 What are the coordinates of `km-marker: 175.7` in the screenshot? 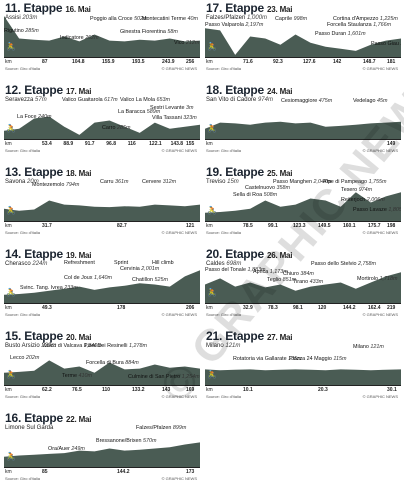 It's located at (374, 226).